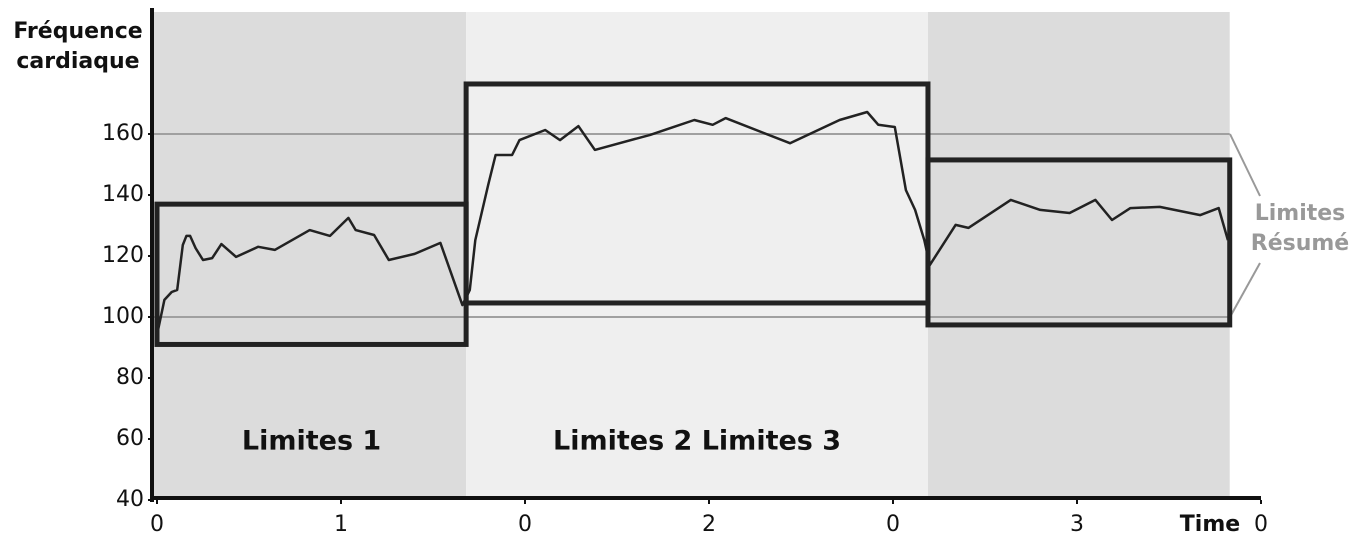 This screenshot has width=1364, height=545. What do you see at coordinates (123, 255) in the screenshot?
I see `y-tick-label: 120` at bounding box center [123, 255].